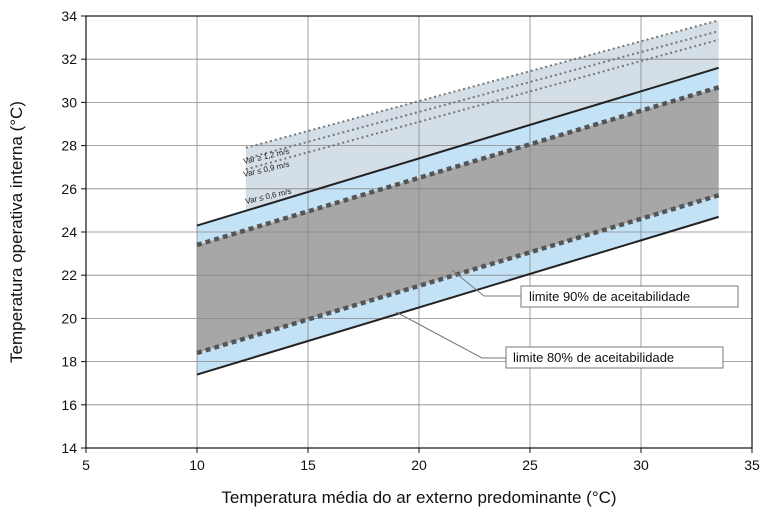 This screenshot has height=514, width=766. Describe the element at coordinates (593, 357) in the screenshot. I see `callout-80-text: limite 80% de aceitabilidade` at that location.